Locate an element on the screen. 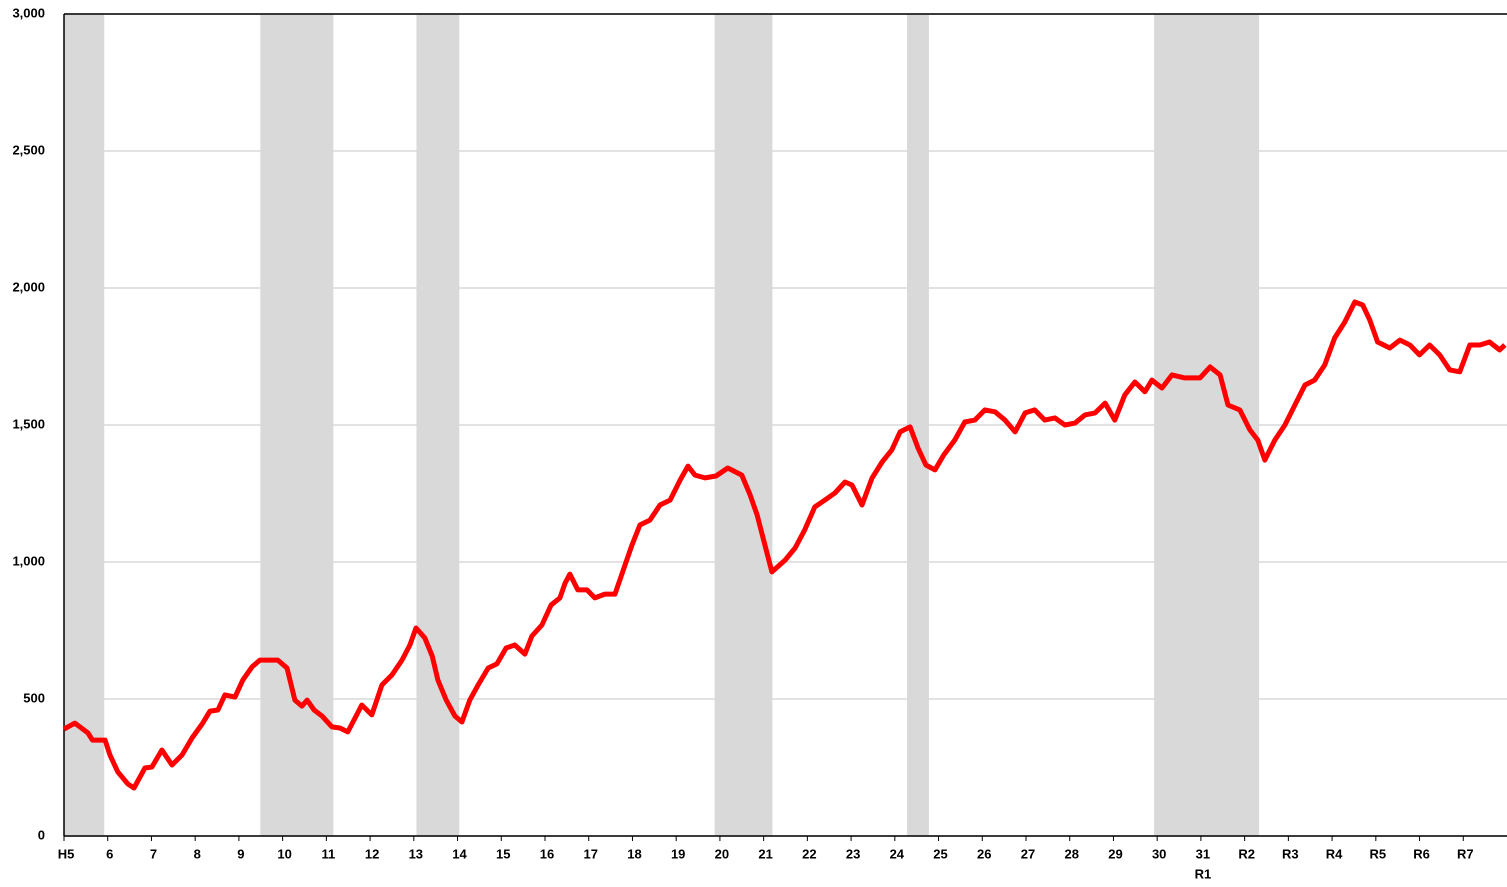 The width and height of the screenshot is (1507, 887). x-tick-label: 10 is located at coordinates (284, 853).